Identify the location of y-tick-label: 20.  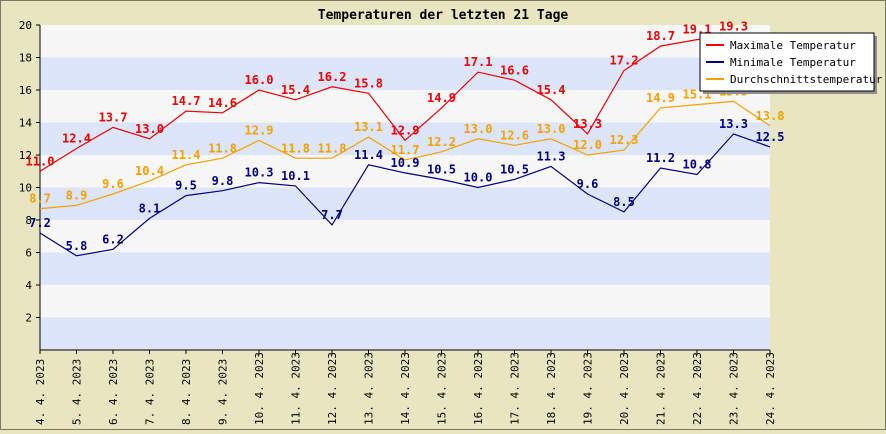
(25, 25).